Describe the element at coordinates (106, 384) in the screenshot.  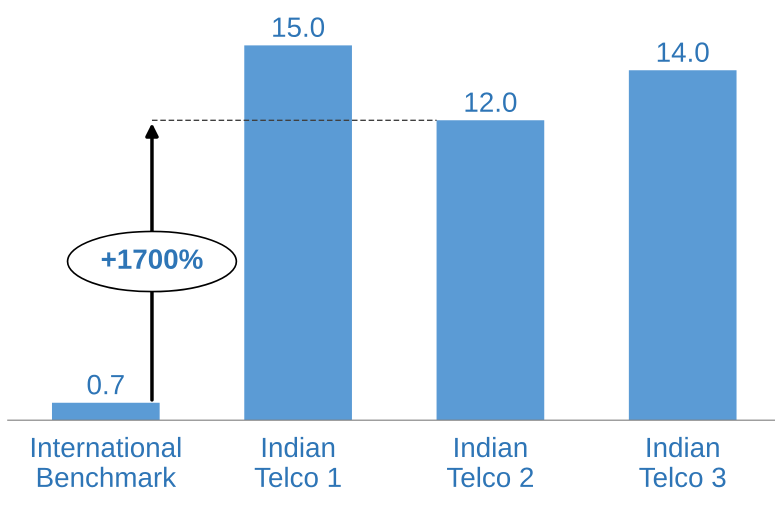
I see `data-label: 0.7` at that location.